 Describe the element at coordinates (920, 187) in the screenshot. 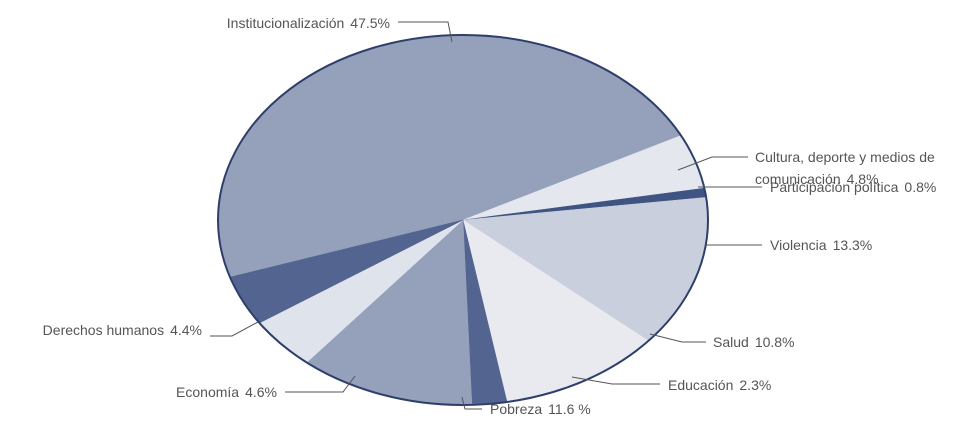

I see `value-label: 0.8%` at that location.